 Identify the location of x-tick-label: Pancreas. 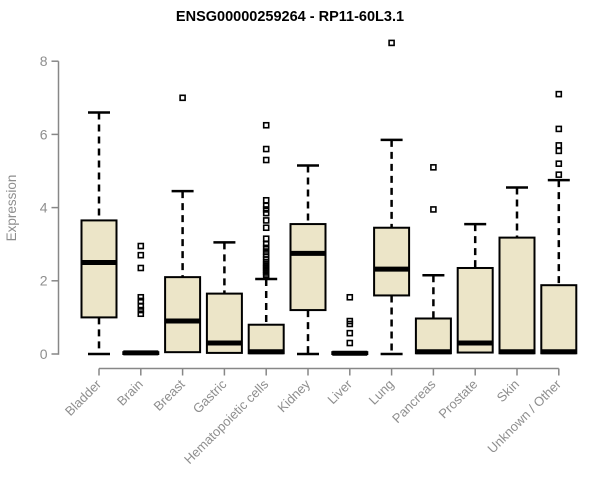
(414, 401).